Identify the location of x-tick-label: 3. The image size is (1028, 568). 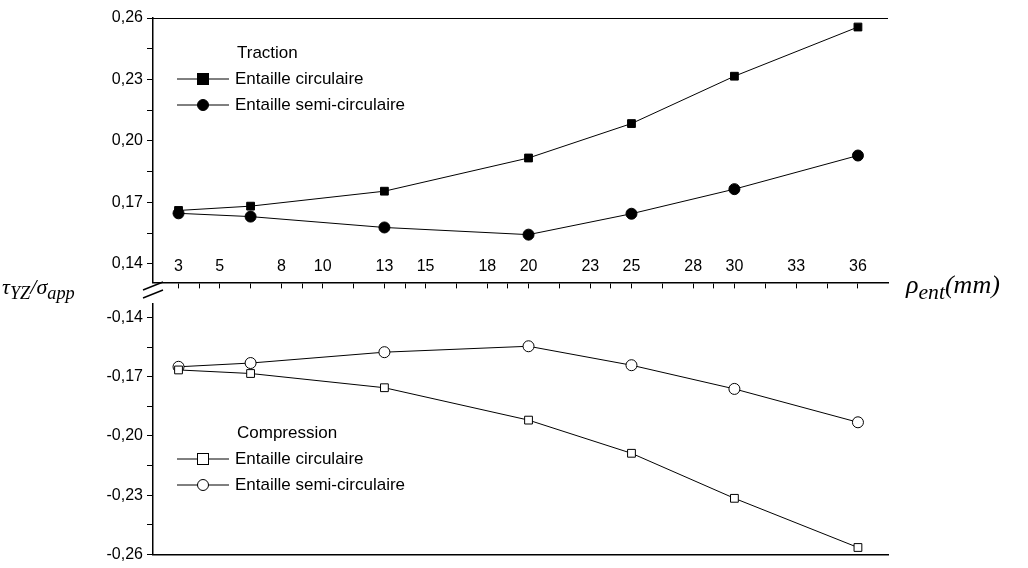
(179, 265).